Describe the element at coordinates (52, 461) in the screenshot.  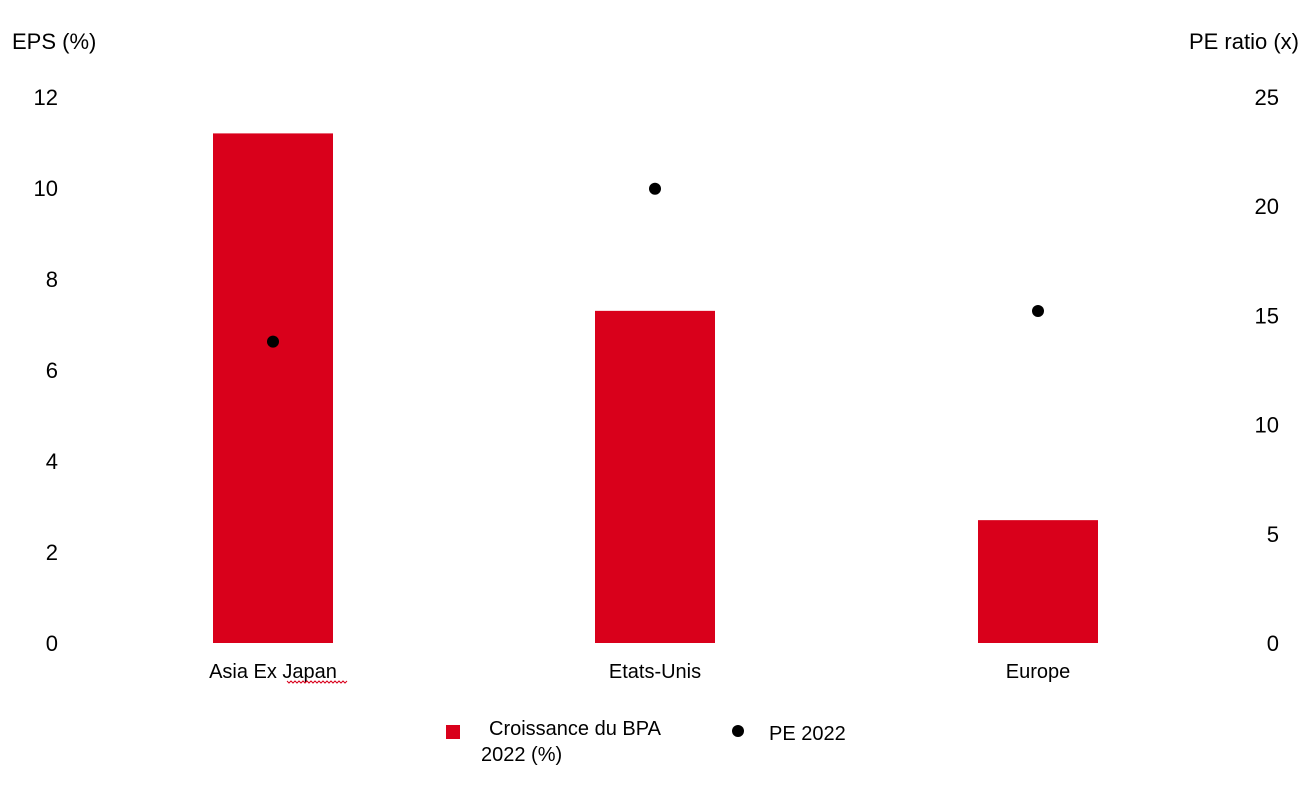
I see `left-tick-label: 4` at that location.